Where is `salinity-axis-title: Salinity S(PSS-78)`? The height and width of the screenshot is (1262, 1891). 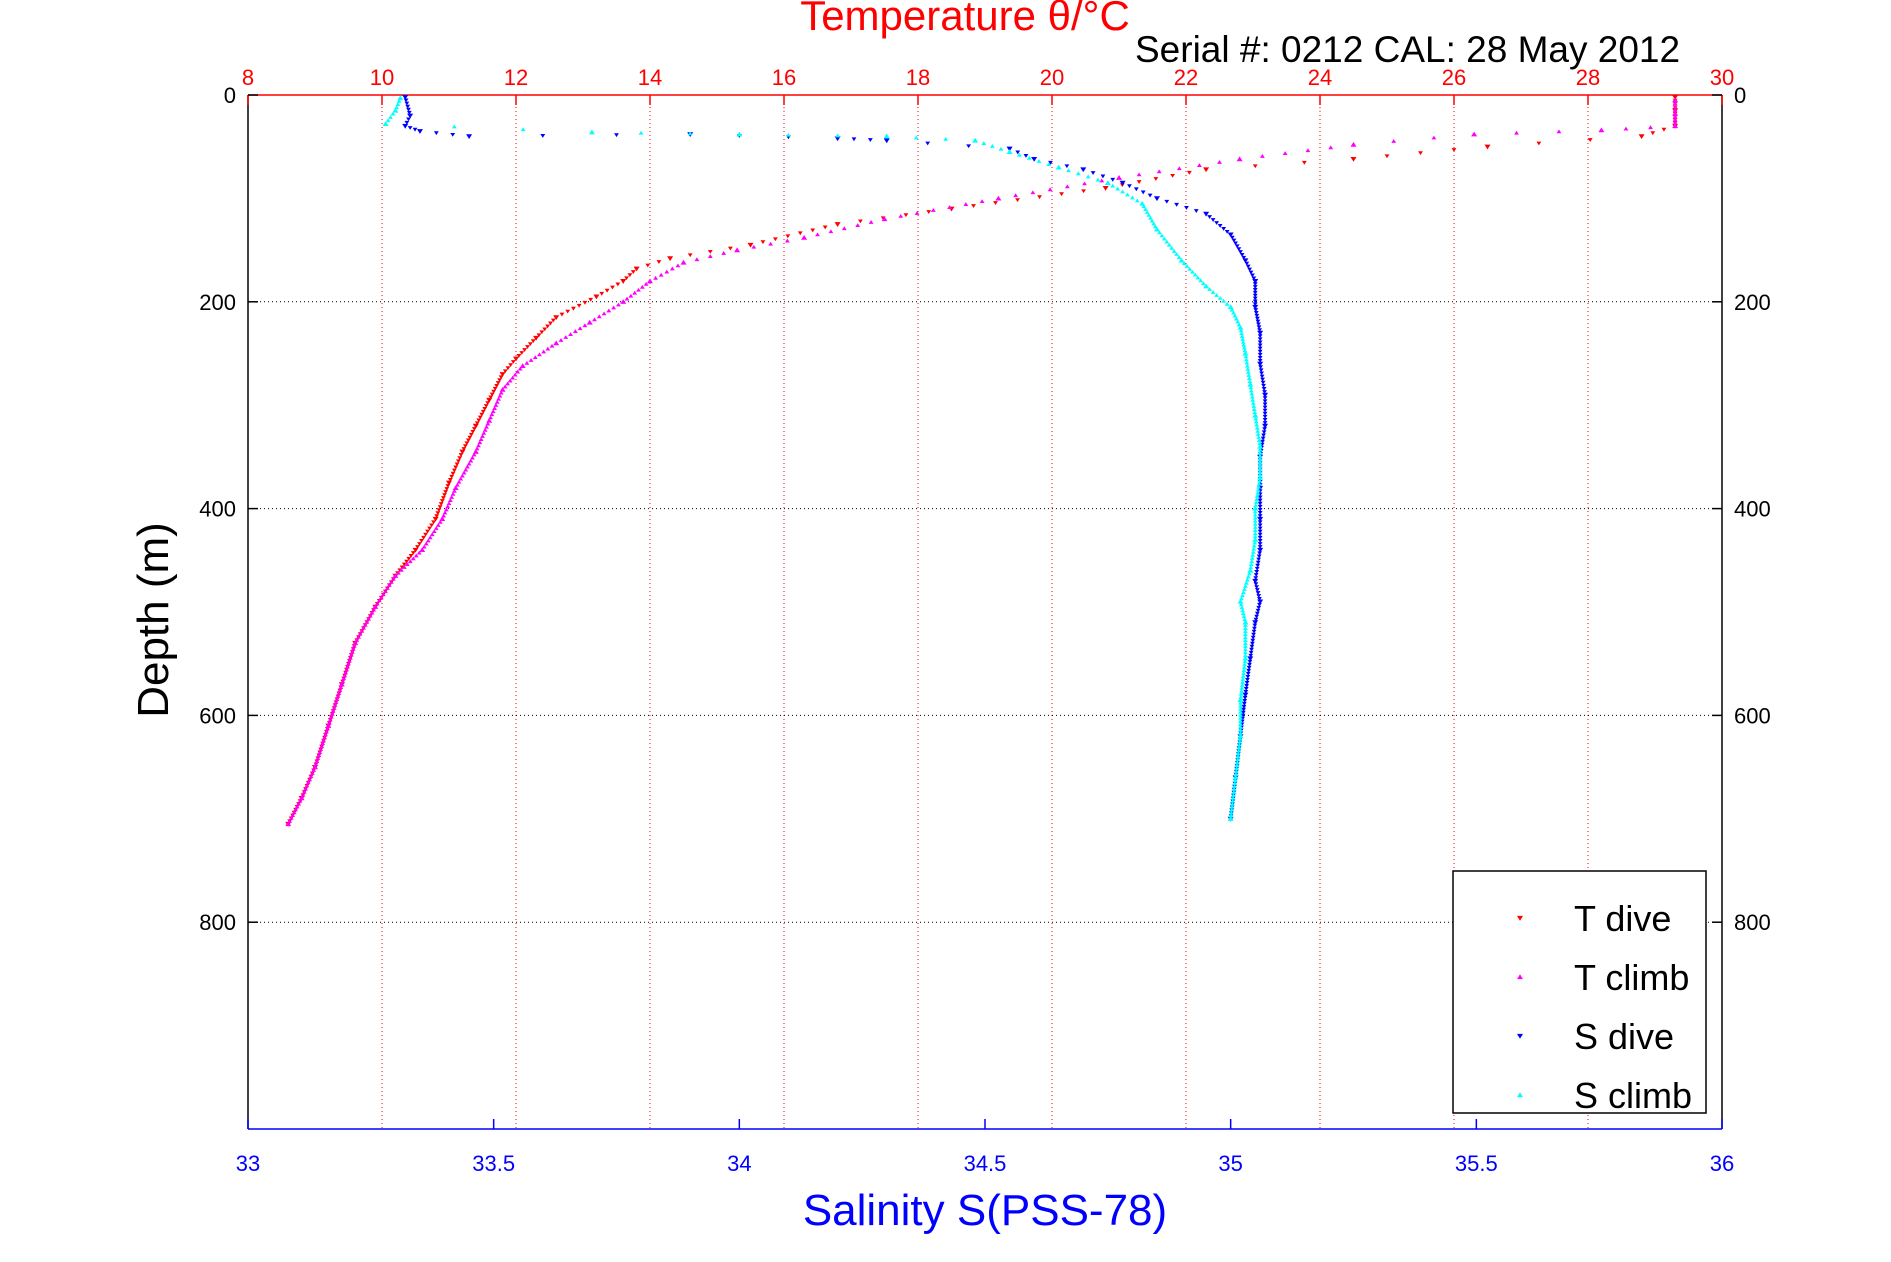
salinity-axis-title: Salinity S(PSS-78) is located at coordinates (985, 1210).